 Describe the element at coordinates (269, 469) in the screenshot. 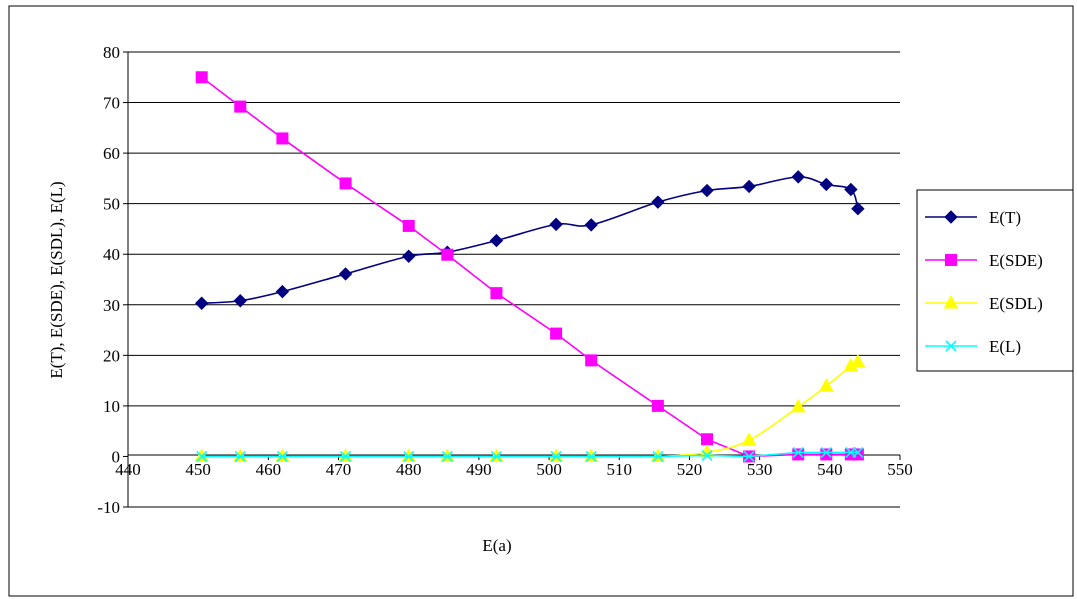

I see `x-tick-label-2: 460` at that location.